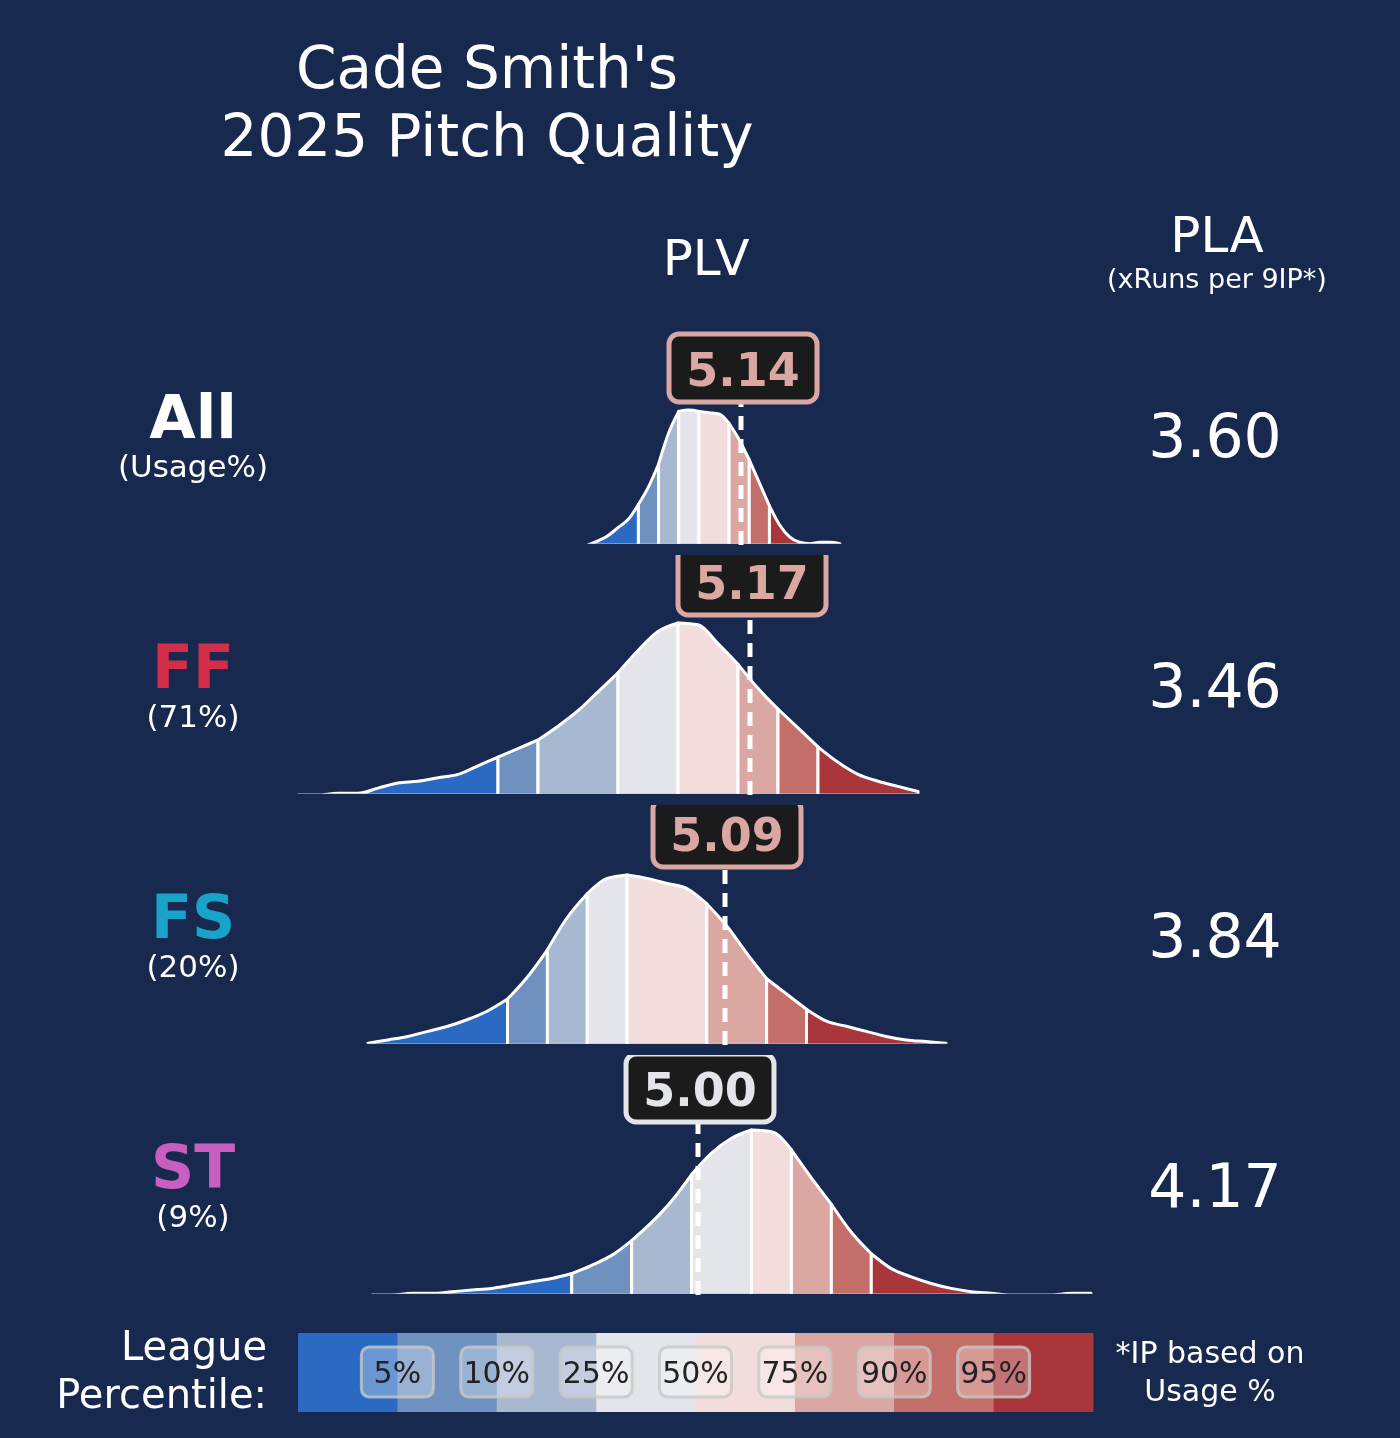 The height and width of the screenshot is (1438, 1400). Describe the element at coordinates (1215, 1186) in the screenshot. I see `text: 4.17` at that location.